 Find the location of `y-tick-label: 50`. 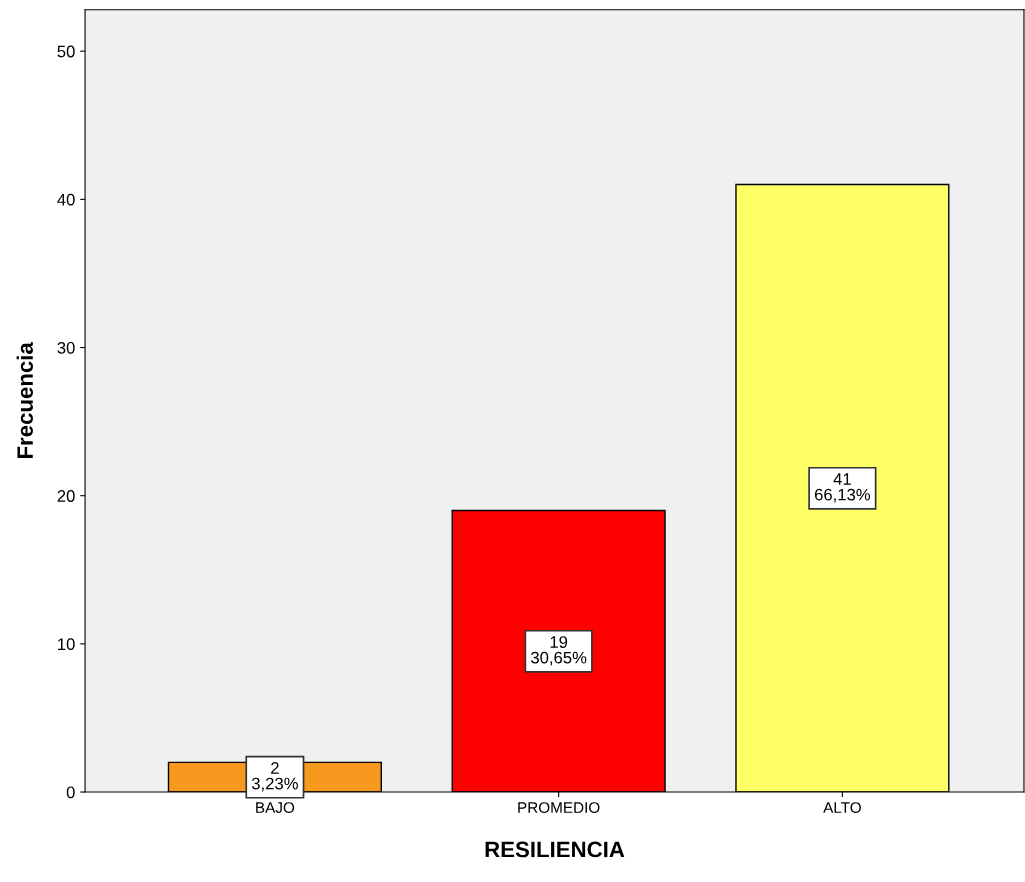

y-tick-label: 50 is located at coordinates (66, 51).